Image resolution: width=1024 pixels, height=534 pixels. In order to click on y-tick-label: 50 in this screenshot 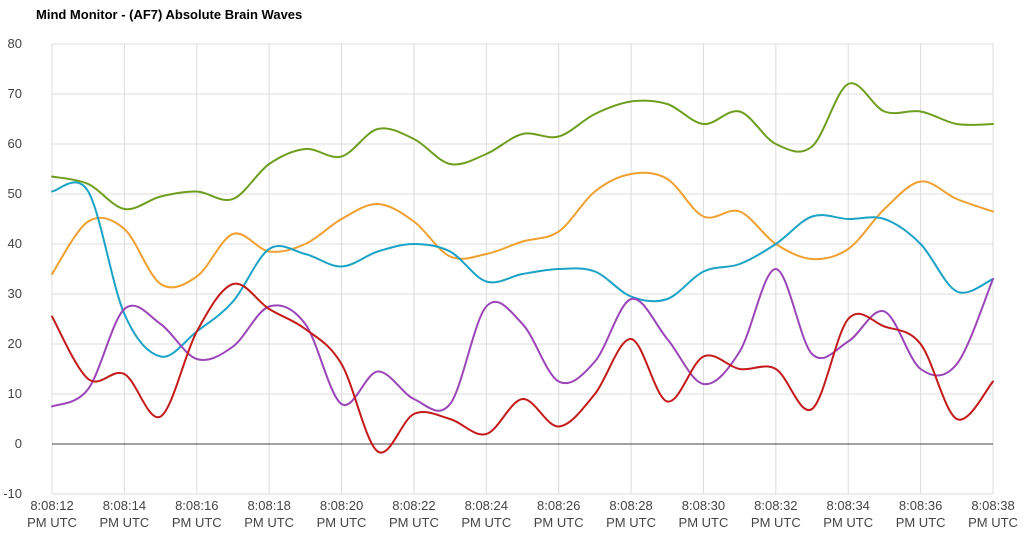, I will do `click(15, 193)`.